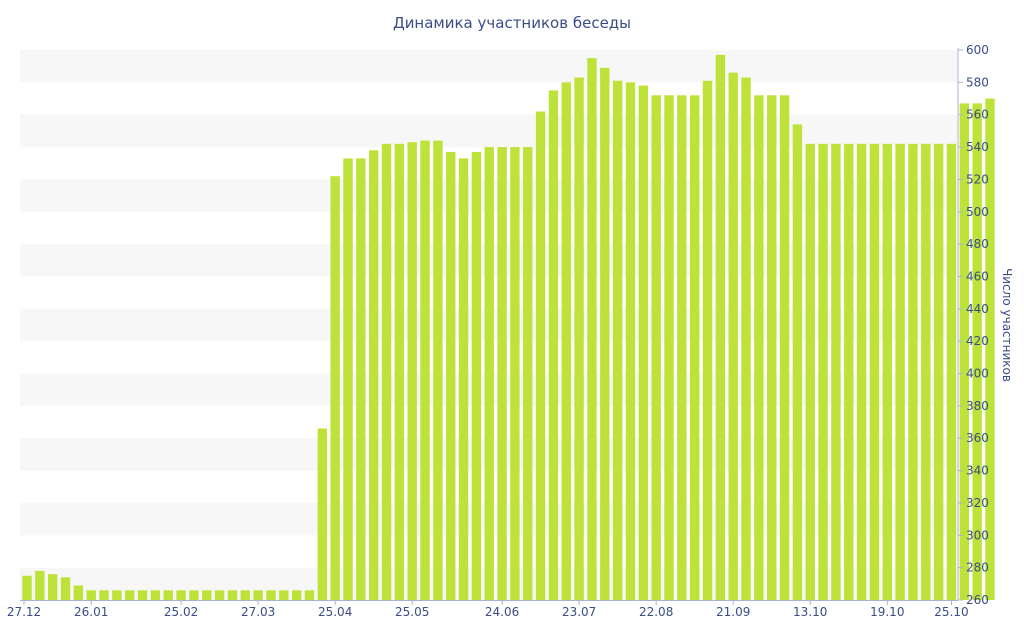  I want to click on y-tick-label: 600, so click(977, 50).